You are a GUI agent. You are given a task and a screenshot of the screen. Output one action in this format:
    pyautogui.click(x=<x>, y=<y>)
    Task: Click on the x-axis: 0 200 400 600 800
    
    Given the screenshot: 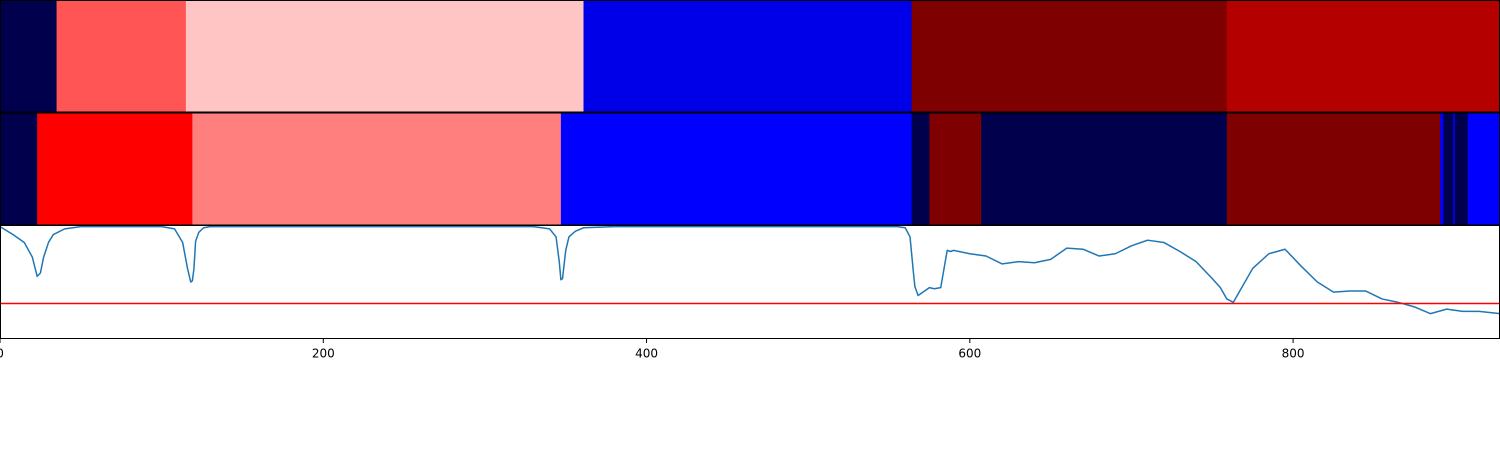 What is the action you would take?
    pyautogui.click(x=652, y=349)
    